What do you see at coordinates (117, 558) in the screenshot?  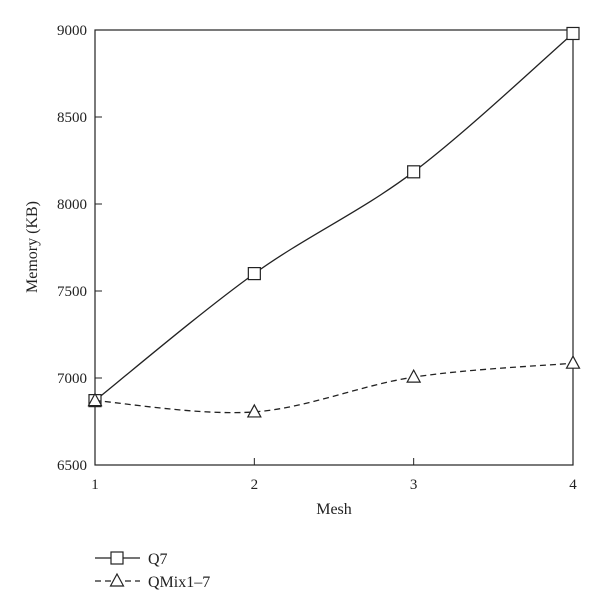 I see `legend-marker-square` at bounding box center [117, 558].